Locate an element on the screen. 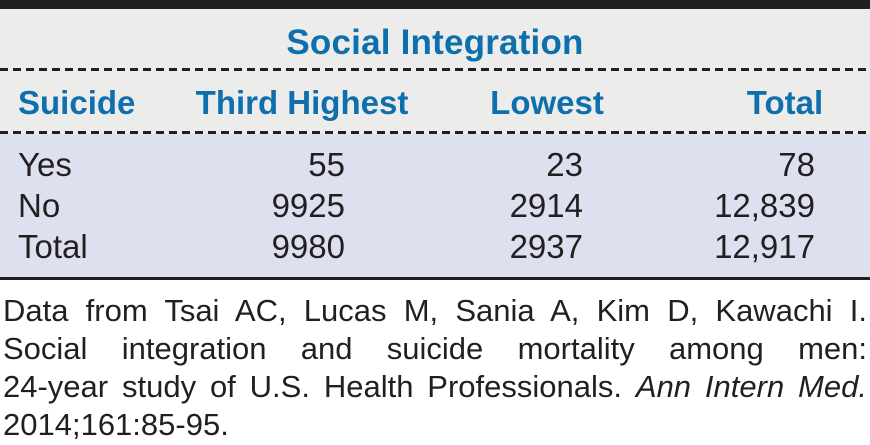 The width and height of the screenshot is (870, 445). figure-top-border is located at coordinates (435, 4).